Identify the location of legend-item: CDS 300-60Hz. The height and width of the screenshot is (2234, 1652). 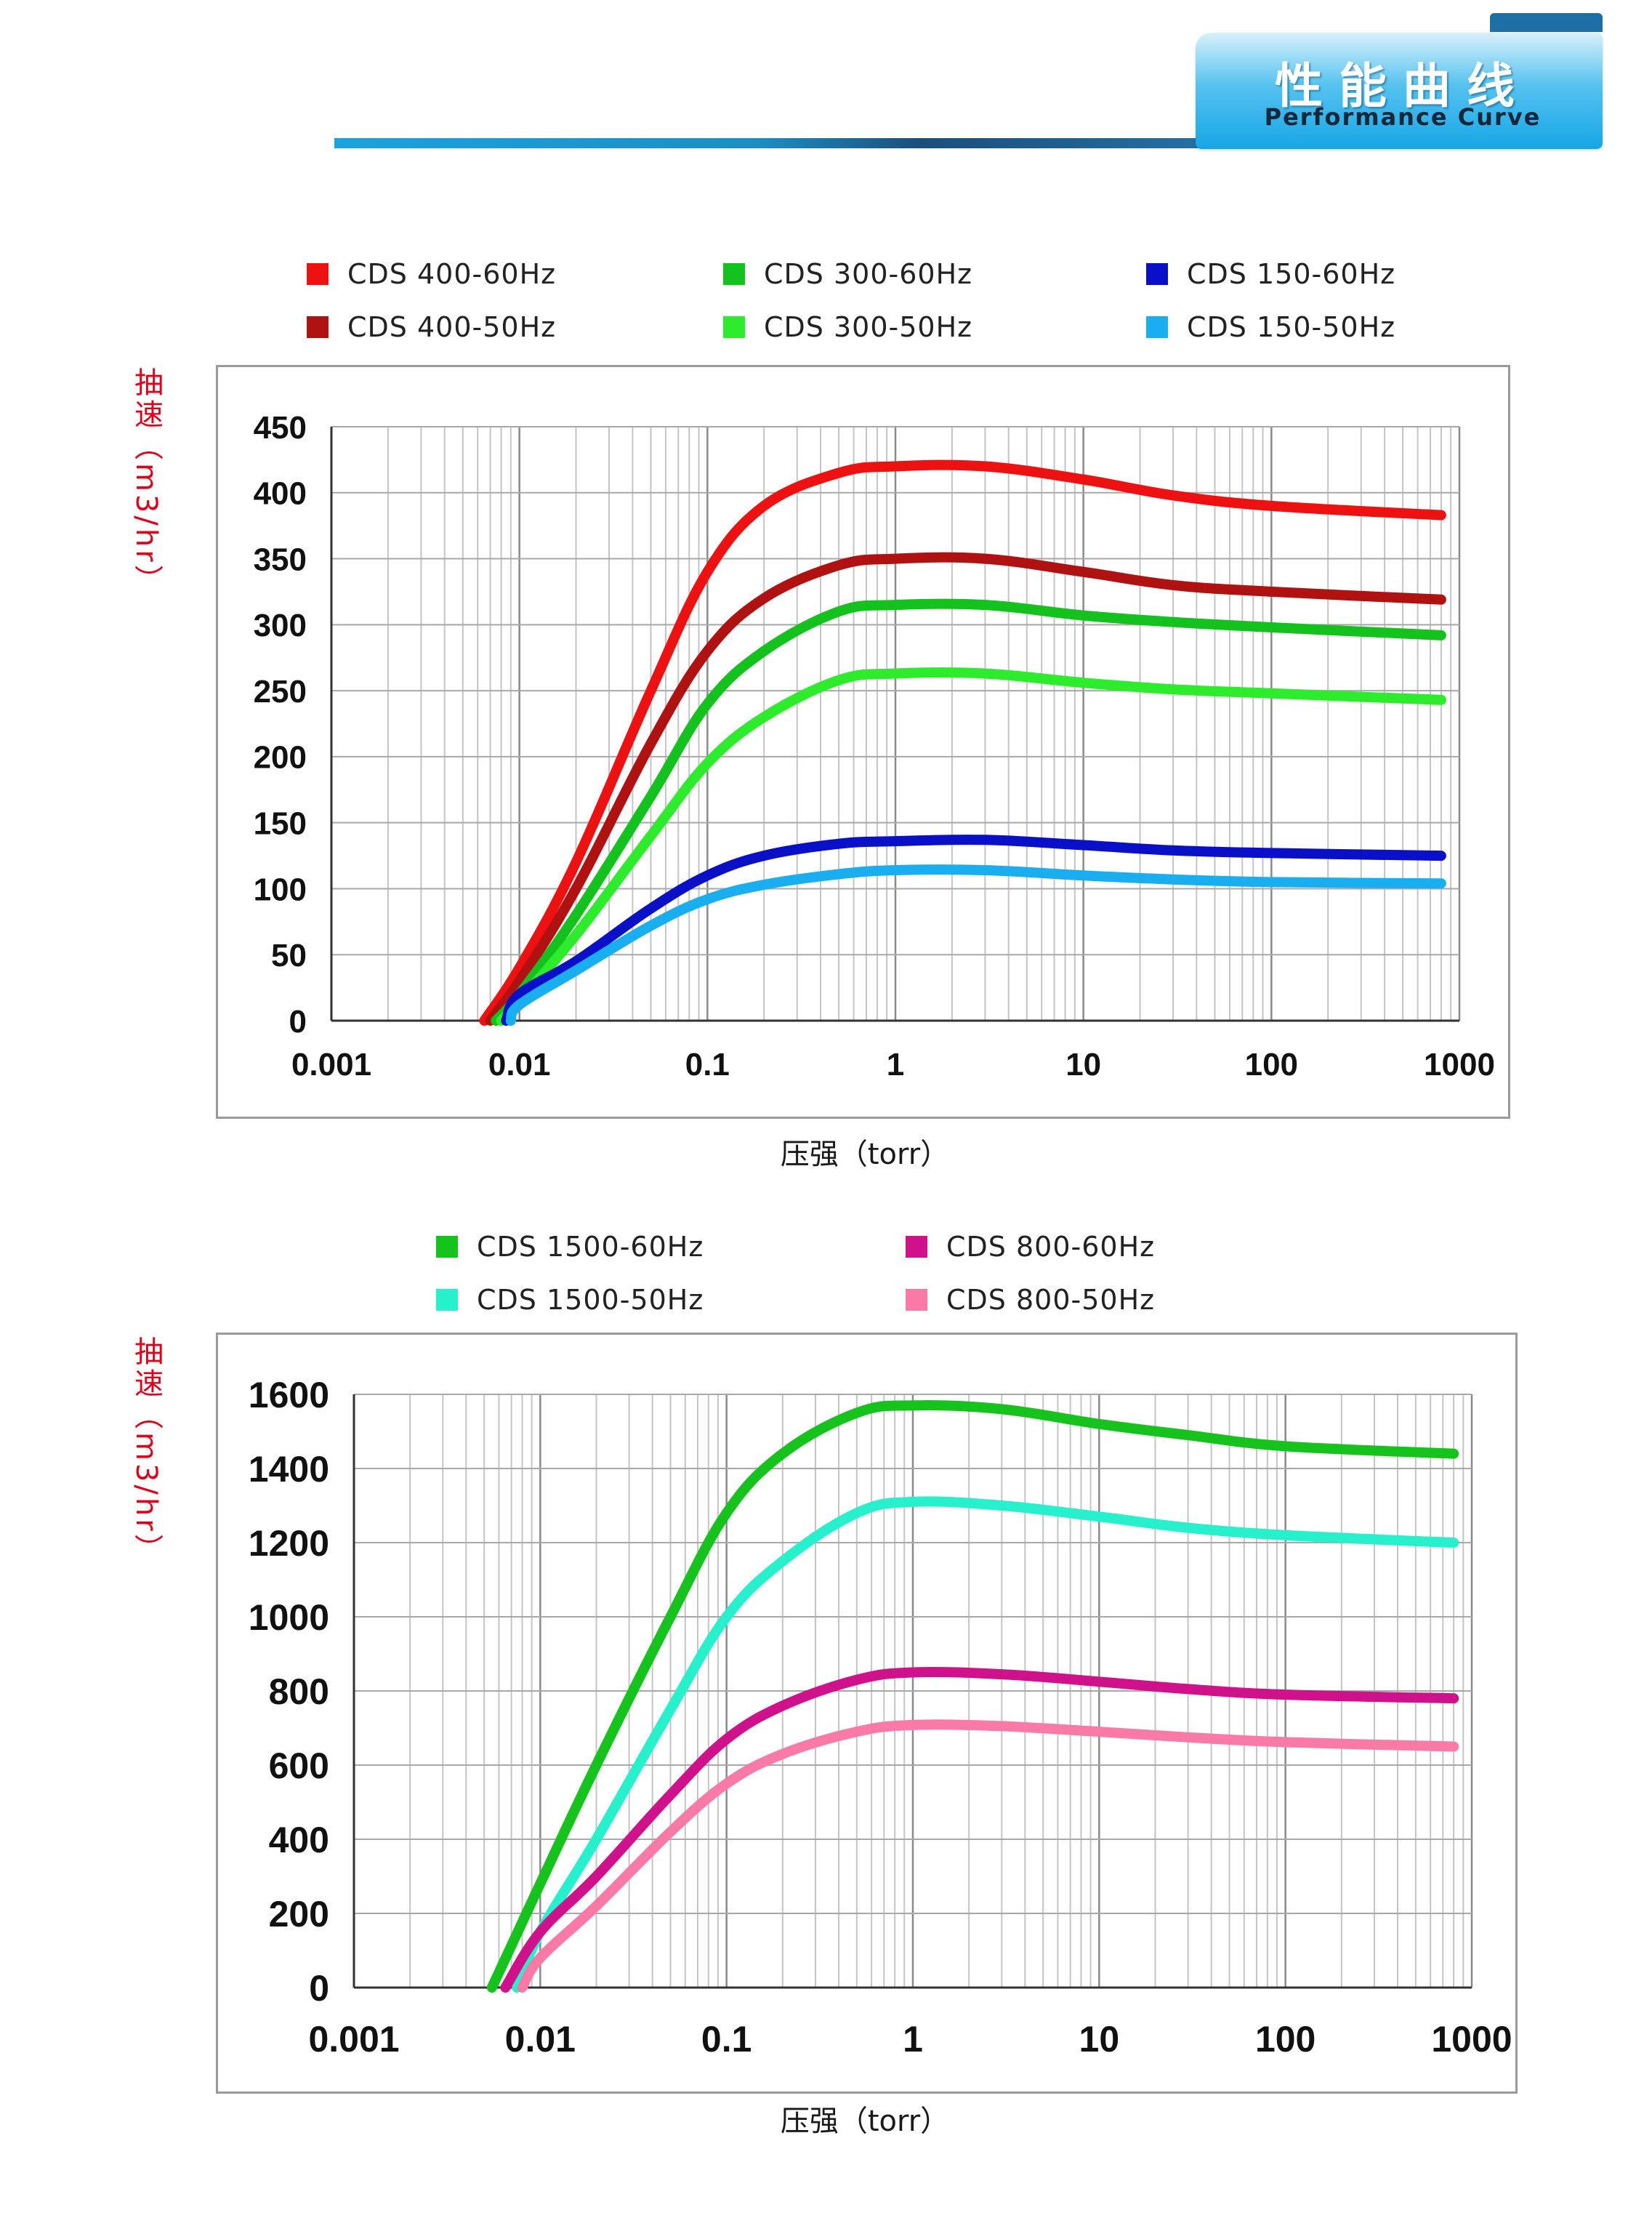
(848, 274).